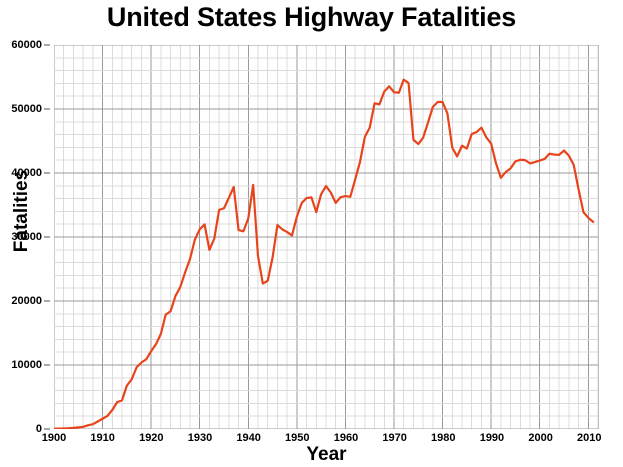 The width and height of the screenshot is (623, 467). Describe the element at coordinates (26, 301) in the screenshot. I see `y-tick-label: 20000` at that location.